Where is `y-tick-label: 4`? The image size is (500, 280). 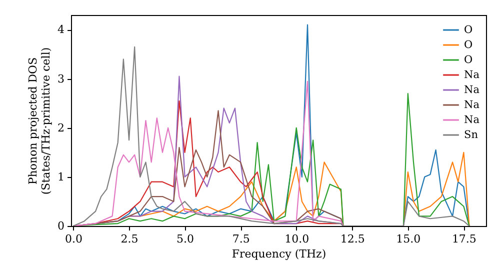 y-tick-label: 4 is located at coordinates (61, 29).